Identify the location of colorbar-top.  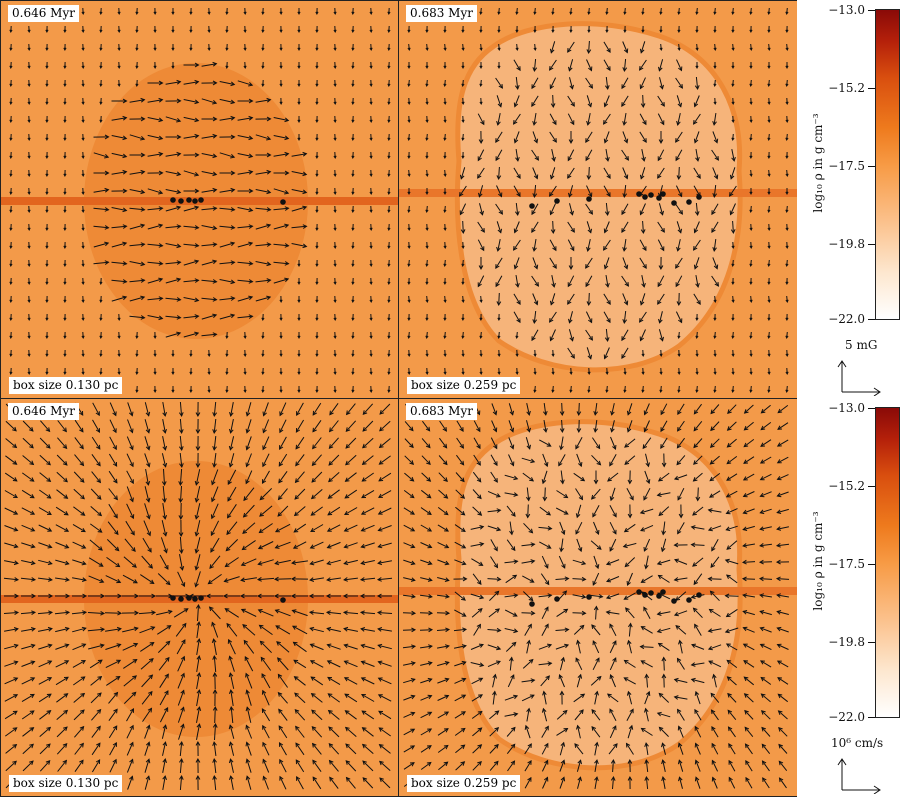
(887, 164).